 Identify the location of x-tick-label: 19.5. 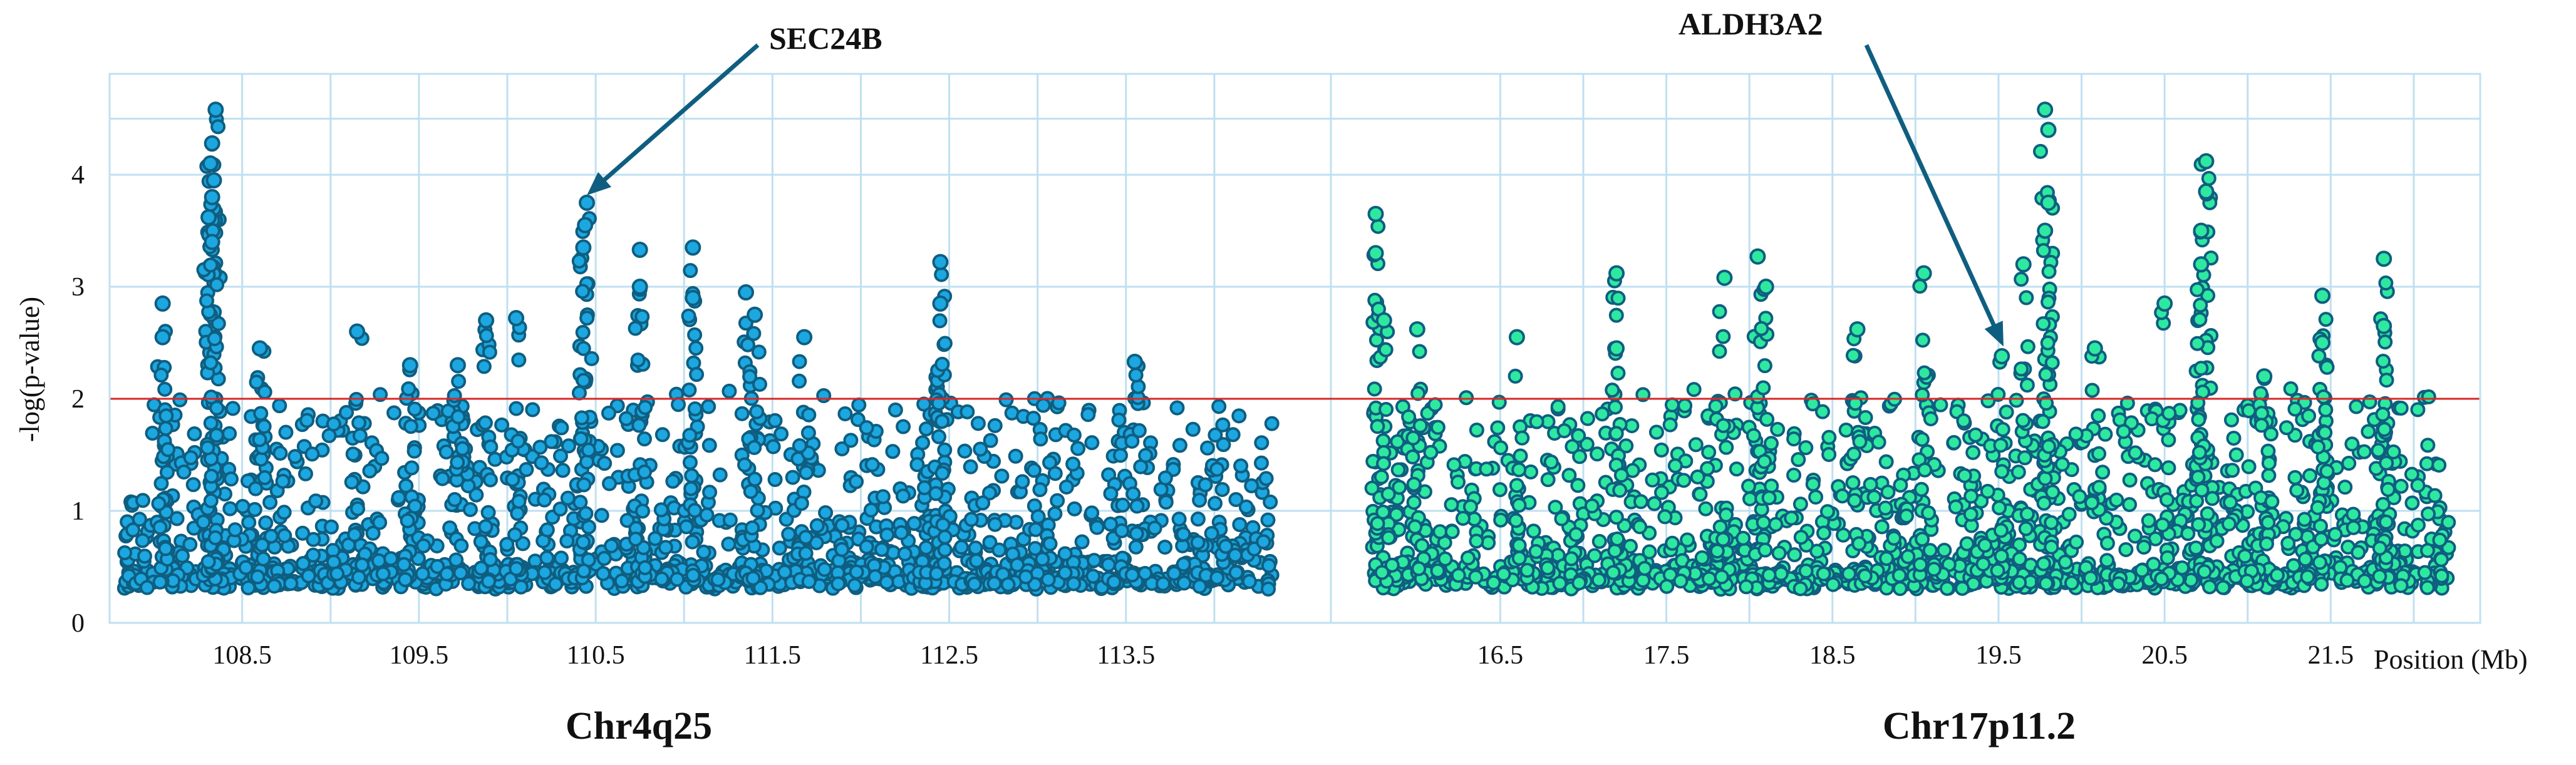
(1998, 656).